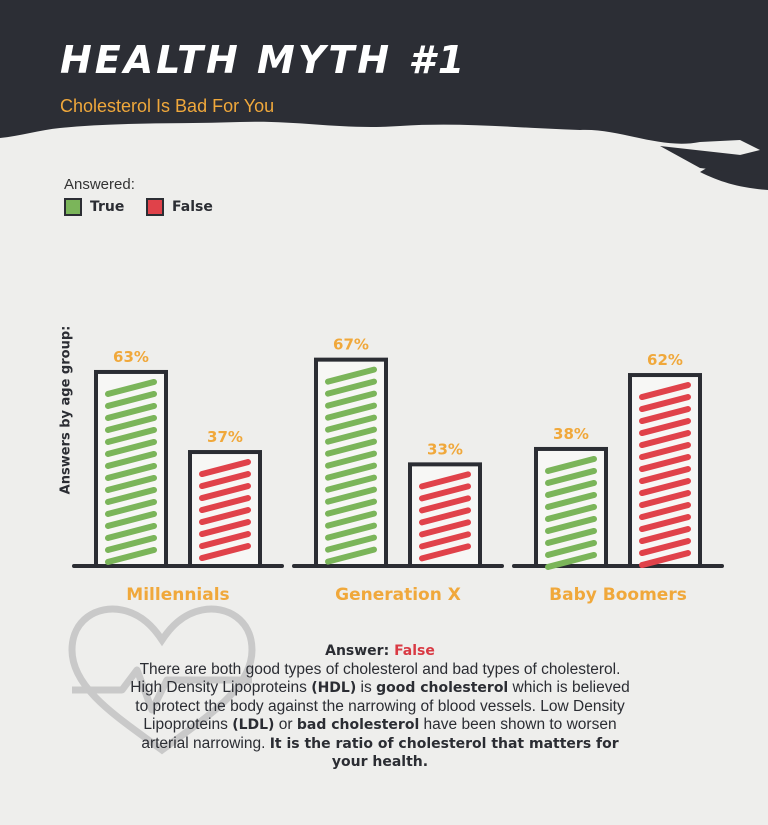  Describe the element at coordinates (445, 449) in the screenshot. I see `value-label-false-1: 33%` at that location.